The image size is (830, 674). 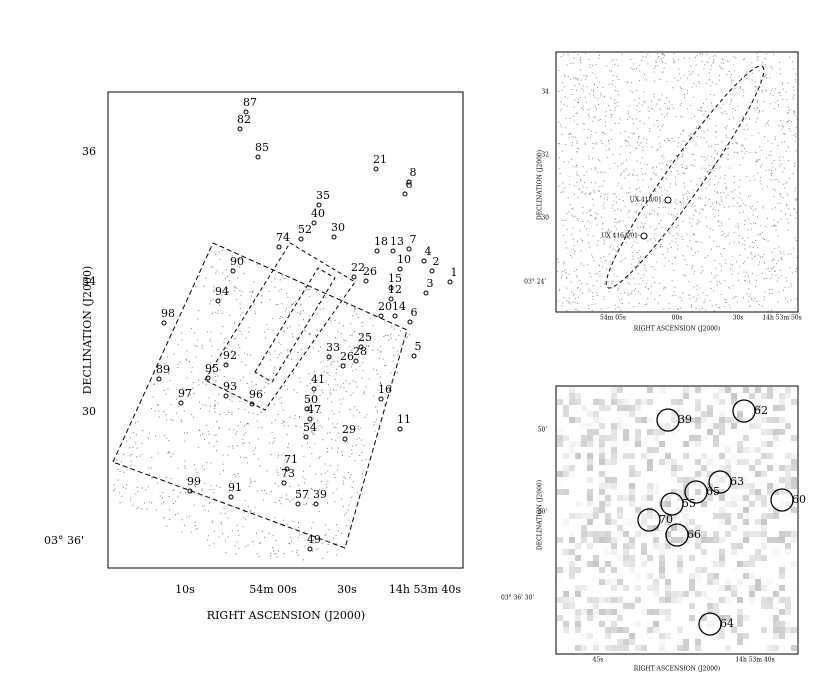 I want to click on source-label: 63, so click(x=737, y=481).